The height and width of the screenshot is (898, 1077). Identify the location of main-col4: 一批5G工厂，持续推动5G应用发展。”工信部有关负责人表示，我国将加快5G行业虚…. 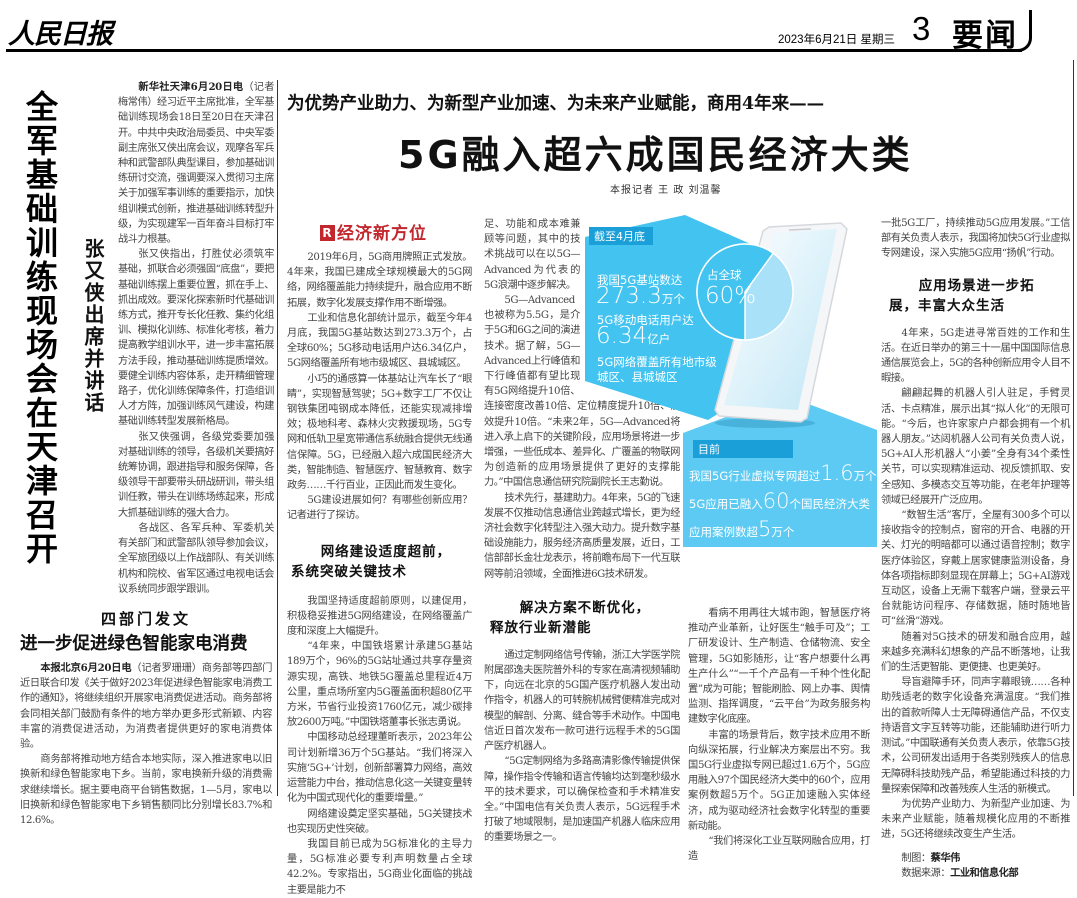
(975, 548).